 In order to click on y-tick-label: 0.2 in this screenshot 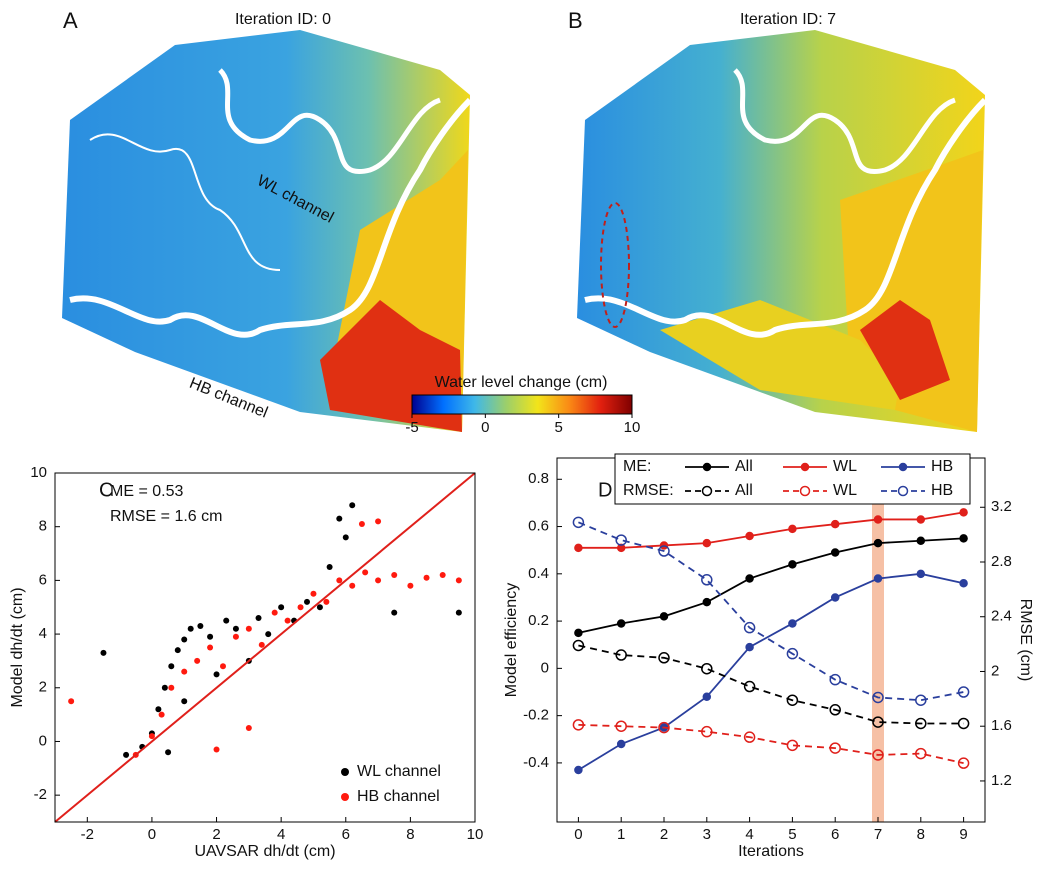, I will do `click(538, 620)`.